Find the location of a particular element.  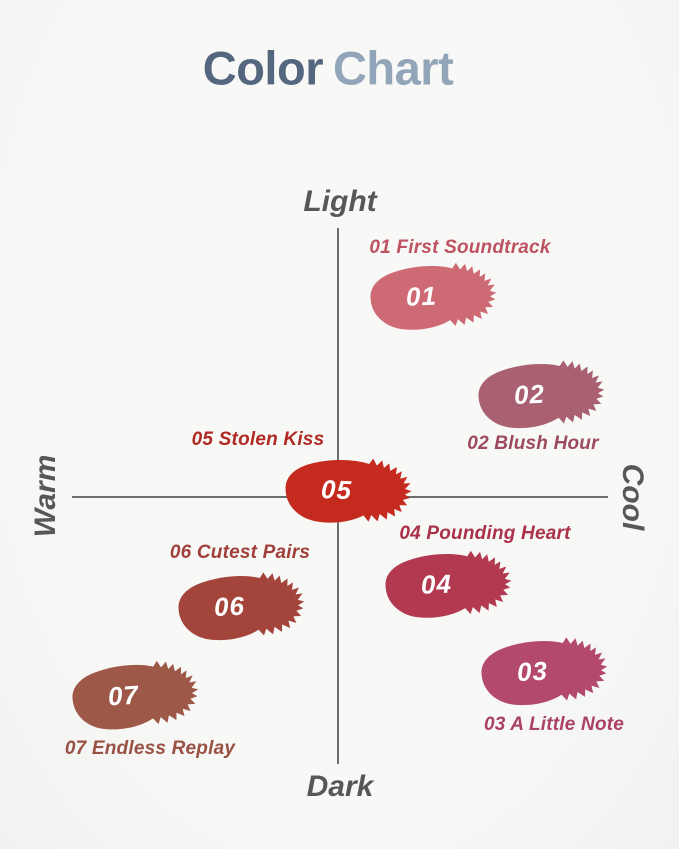

lipstick-smear: 07 is located at coordinates (132, 696).